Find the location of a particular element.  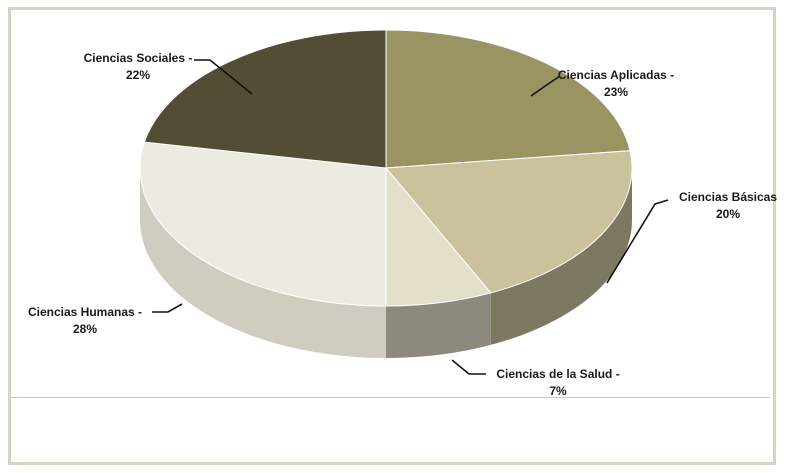

slice-value-ciencias-basicas: 20% is located at coordinates (728, 214).